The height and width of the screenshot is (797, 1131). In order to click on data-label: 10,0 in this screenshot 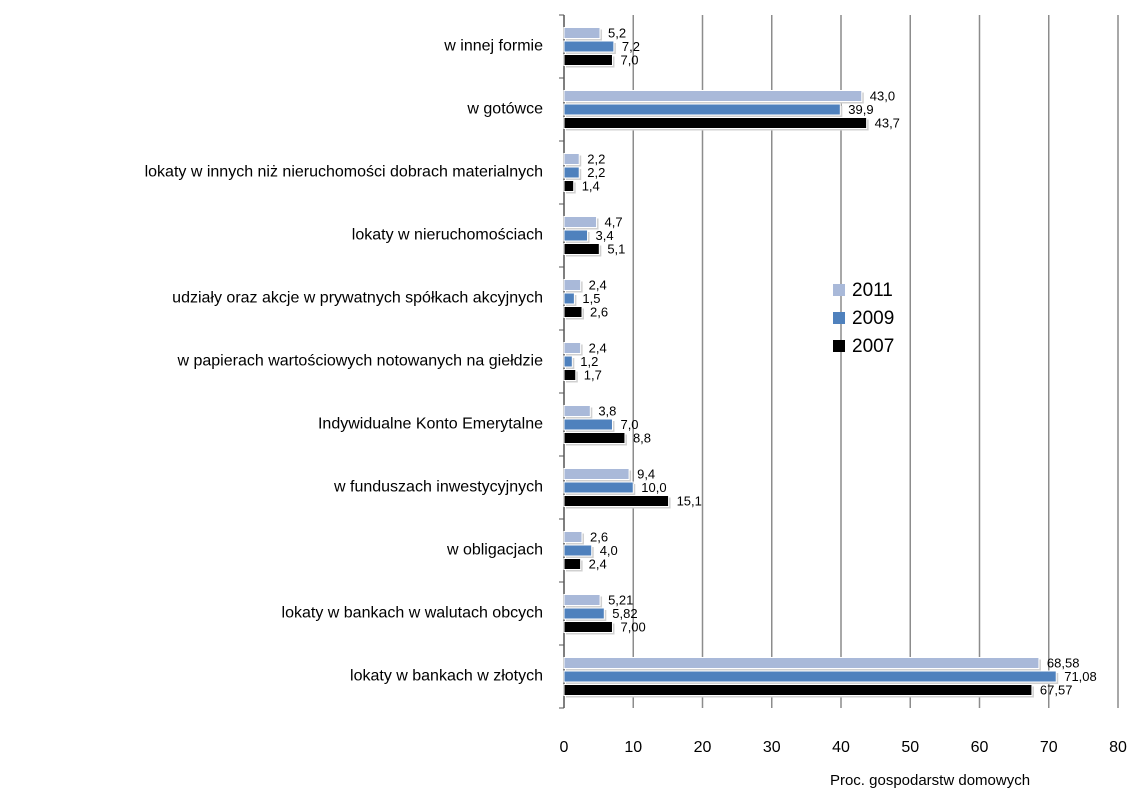, I will do `click(653, 487)`.